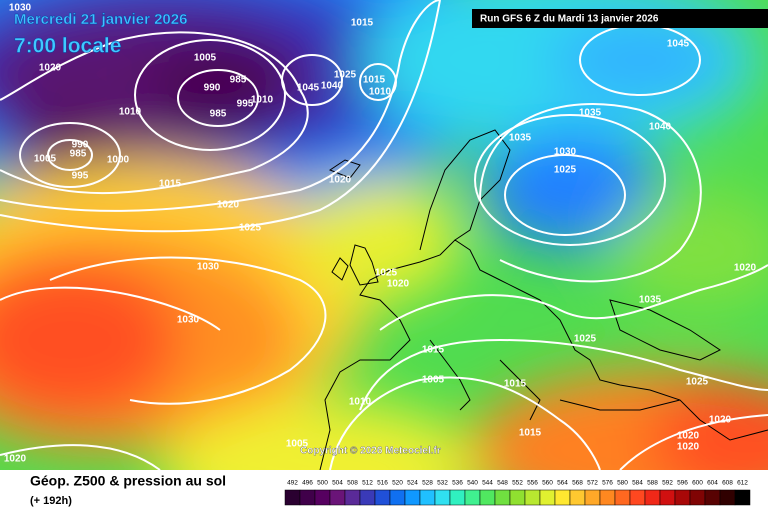 The width and height of the screenshot is (768, 517). Describe the element at coordinates (51, 501) in the screenshot. I see `footer-subtitle: (+ 192h)` at that location.